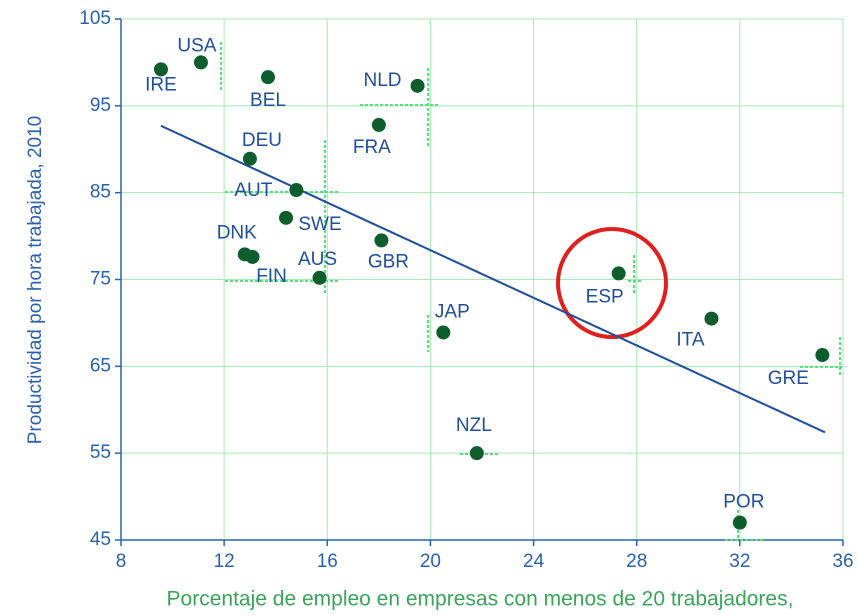 Image resolution: width=858 pixels, height=616 pixels. I want to click on y-tick-label: 95, so click(100, 105).